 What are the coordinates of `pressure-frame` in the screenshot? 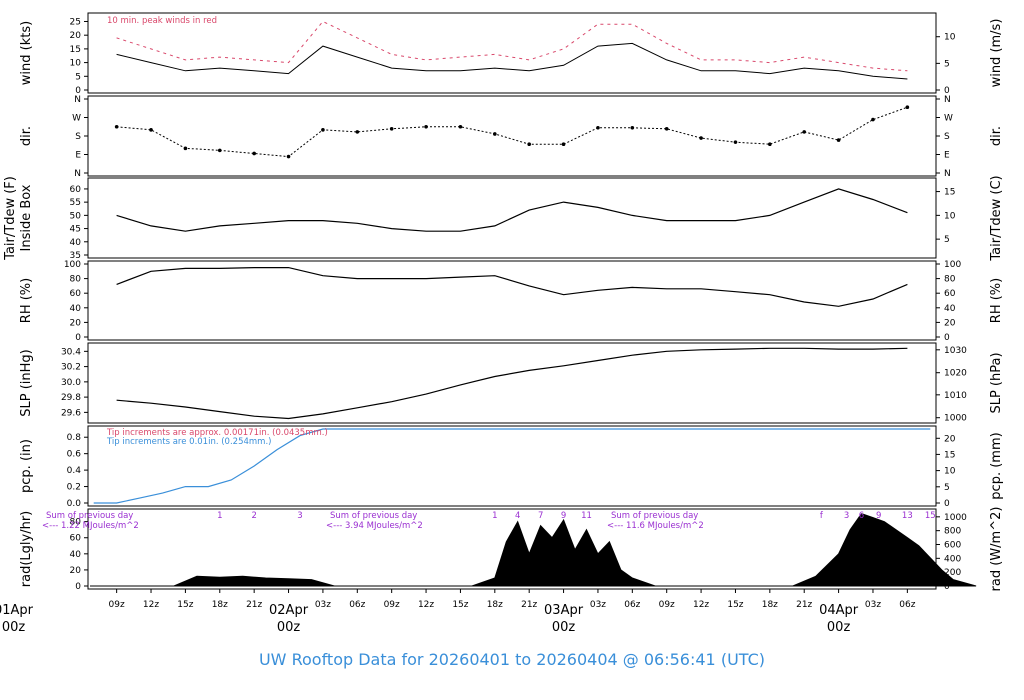 It's located at (512, 383).